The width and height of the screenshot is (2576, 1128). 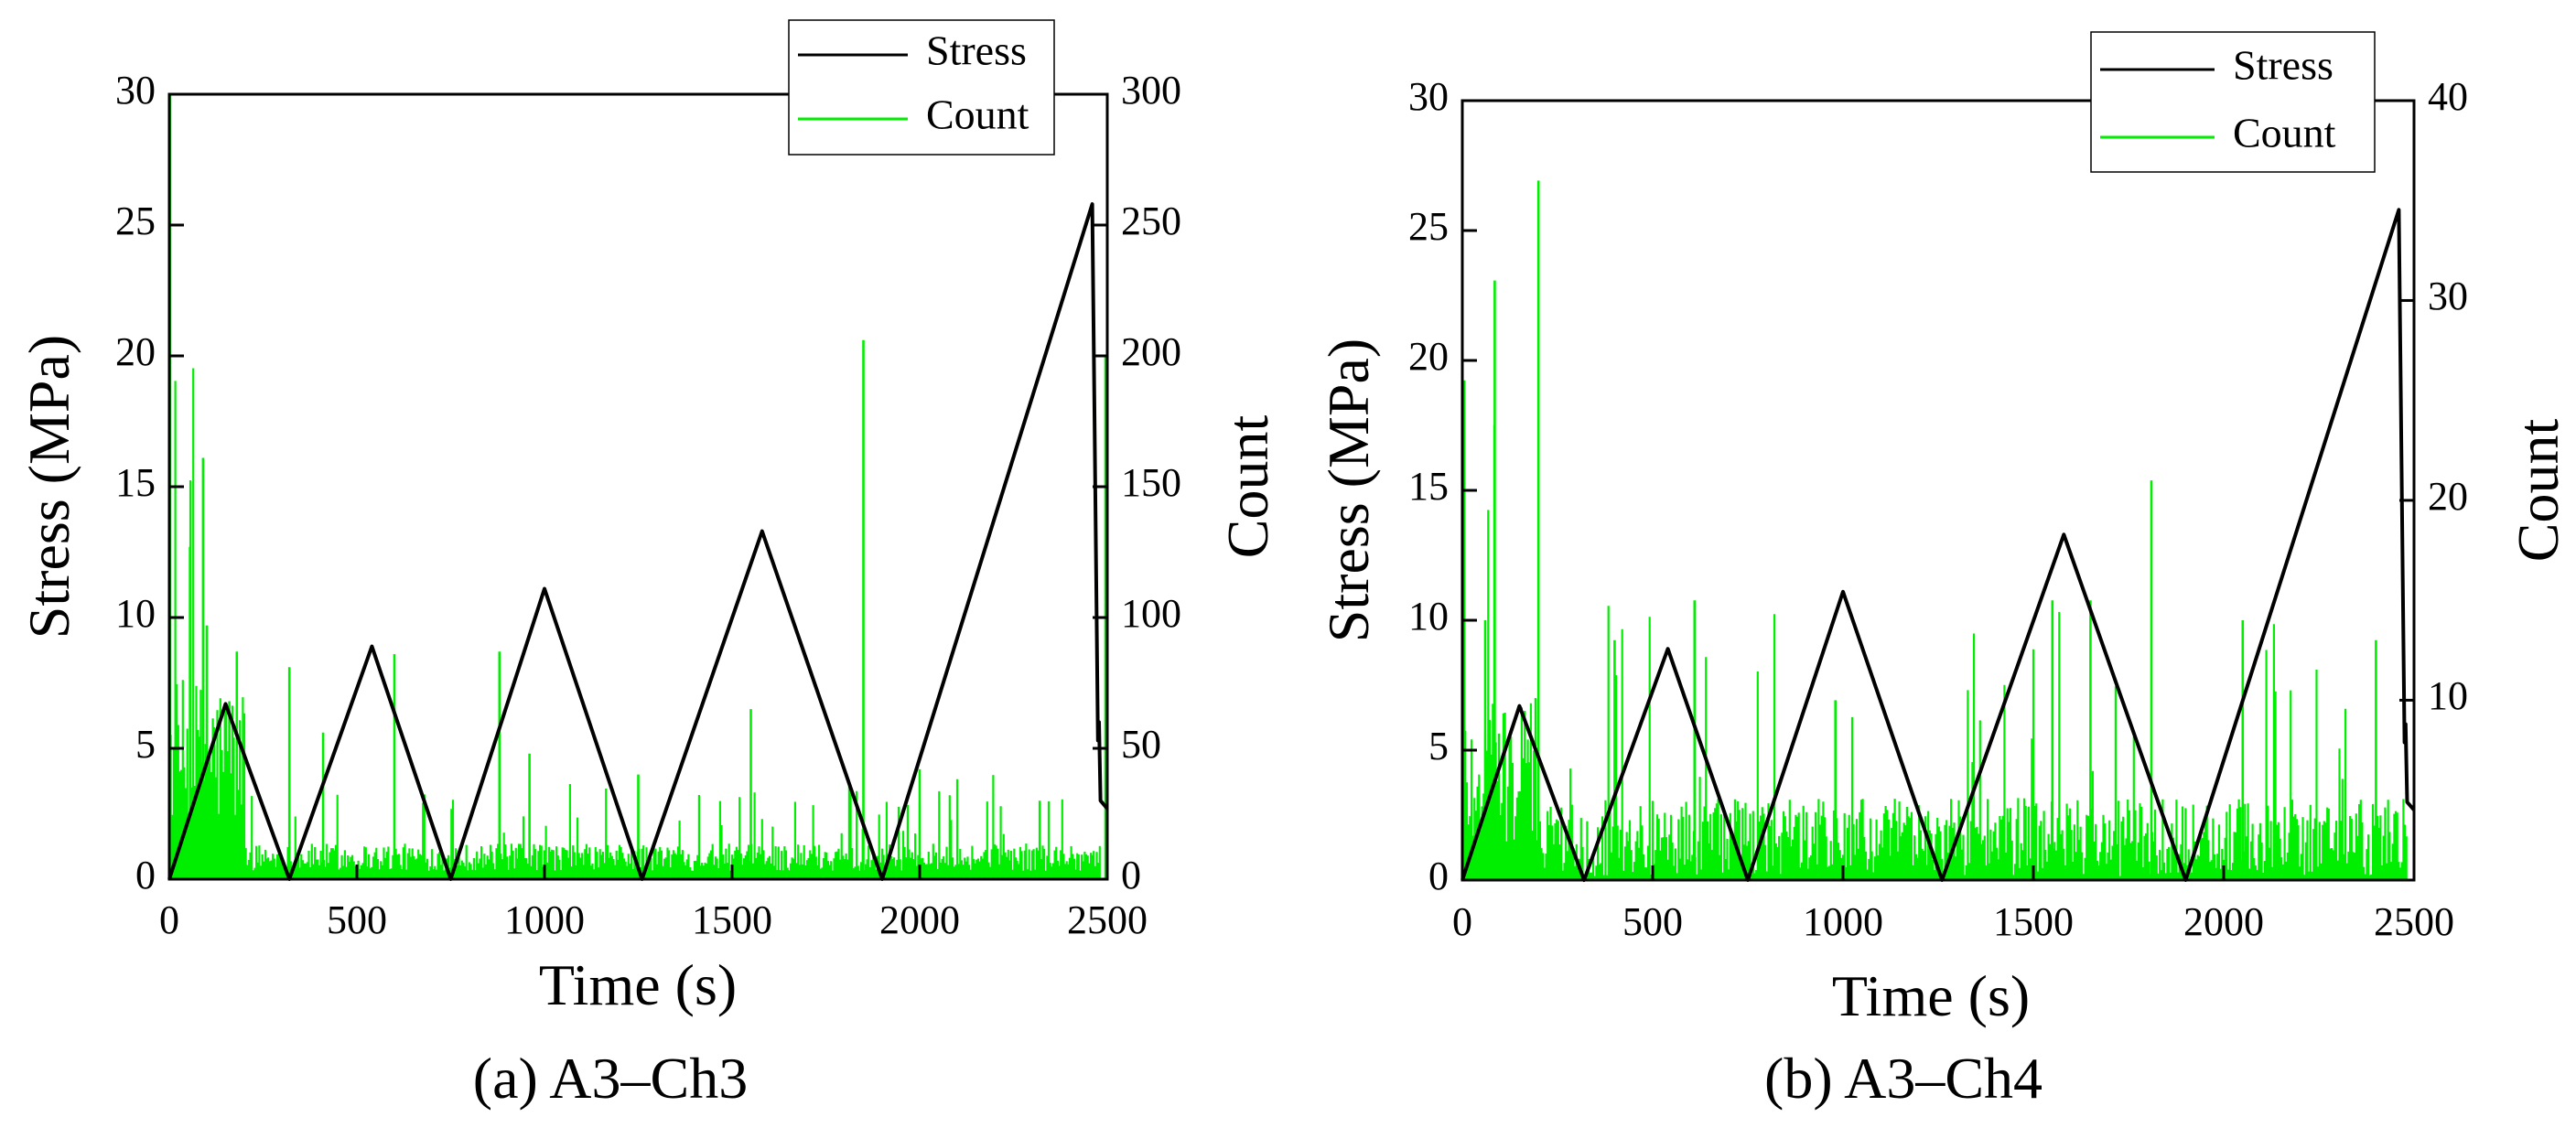 I want to click on y2tick-label-a-1: 50, so click(x=1141, y=744).